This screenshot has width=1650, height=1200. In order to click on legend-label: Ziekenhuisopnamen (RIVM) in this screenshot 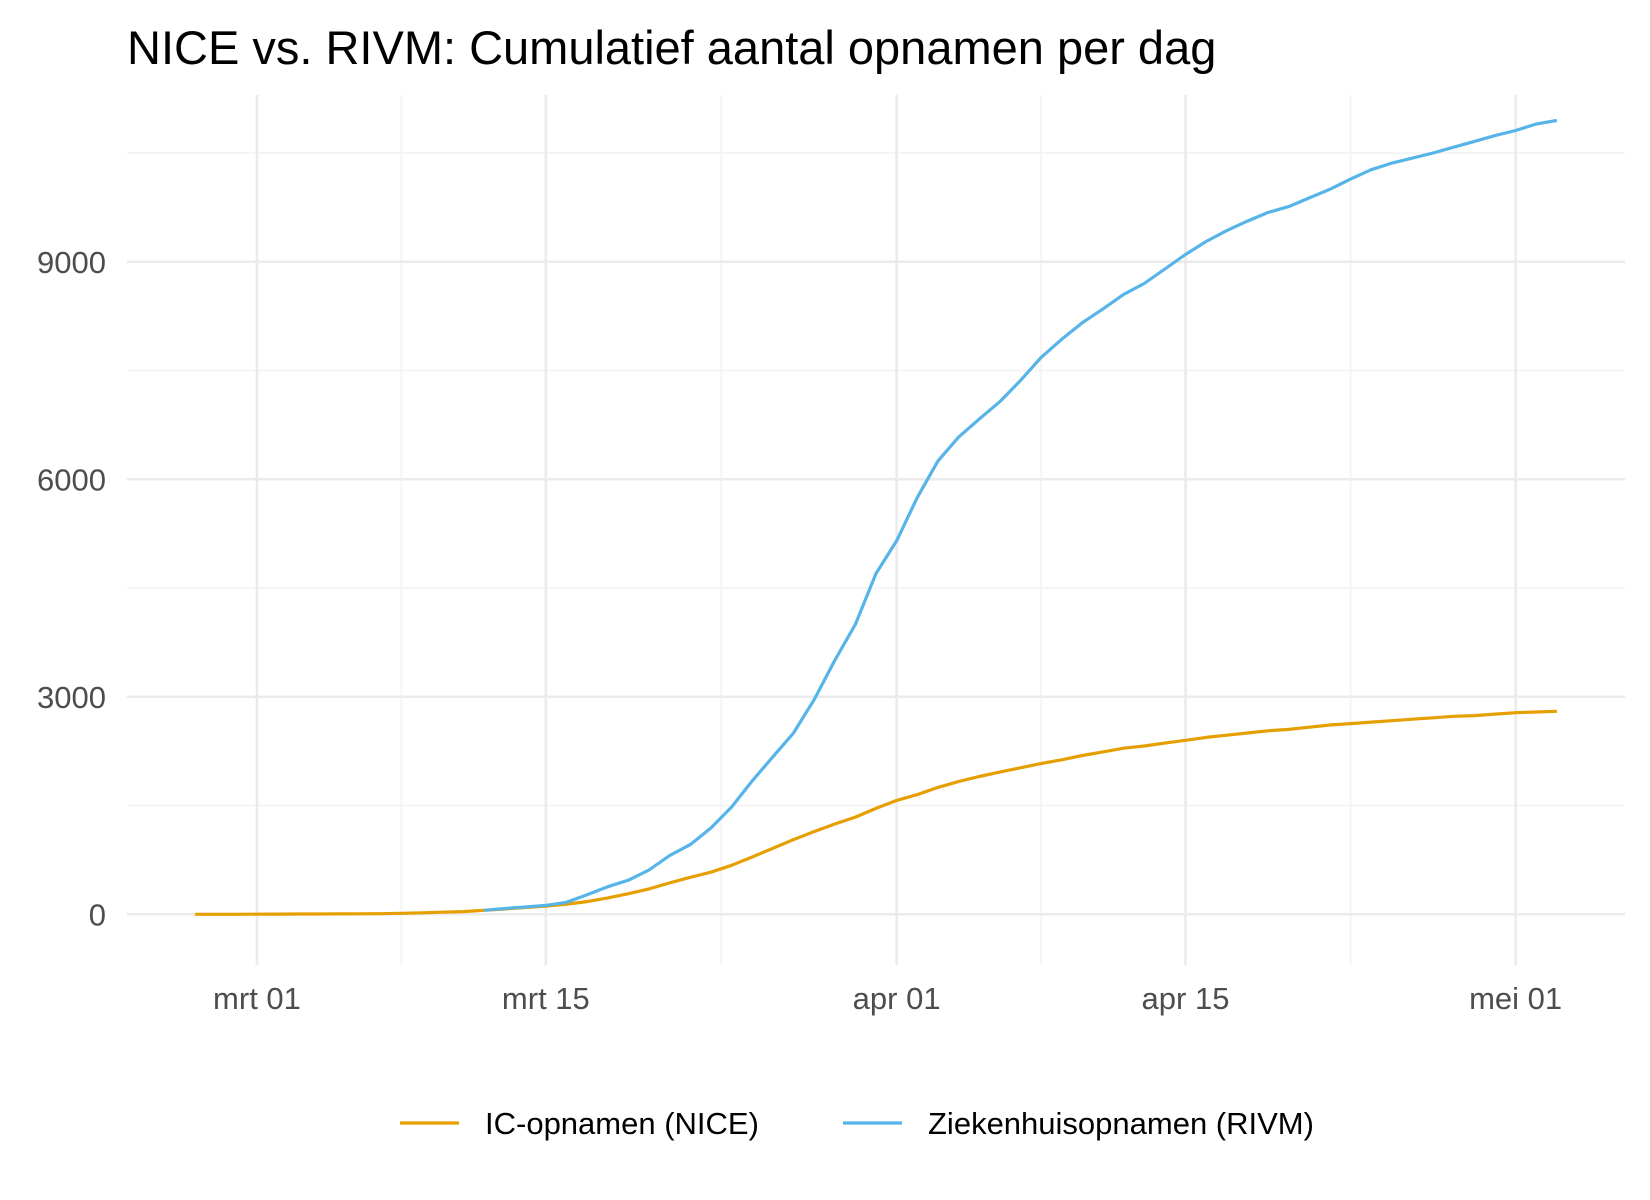, I will do `click(1121, 1123)`.